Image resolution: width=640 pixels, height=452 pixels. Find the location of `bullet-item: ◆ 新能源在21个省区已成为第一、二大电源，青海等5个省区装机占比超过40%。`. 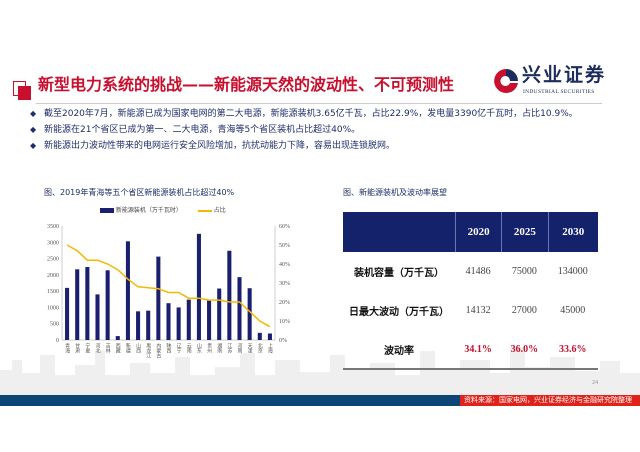

bullet-item: ◆ 新能源在21个省区已成为第一、二大电源，青海等5个省区装机占比超过40%。 is located at coordinates (304, 130).